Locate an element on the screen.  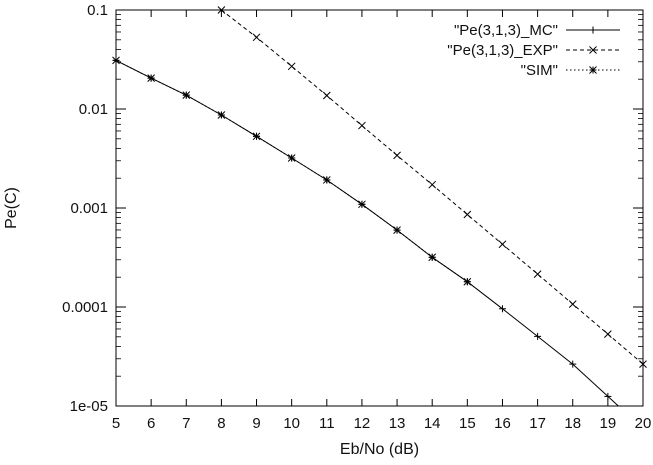
legend-item: "Pe(3,1,3)_MC" is located at coordinates (537, 30).